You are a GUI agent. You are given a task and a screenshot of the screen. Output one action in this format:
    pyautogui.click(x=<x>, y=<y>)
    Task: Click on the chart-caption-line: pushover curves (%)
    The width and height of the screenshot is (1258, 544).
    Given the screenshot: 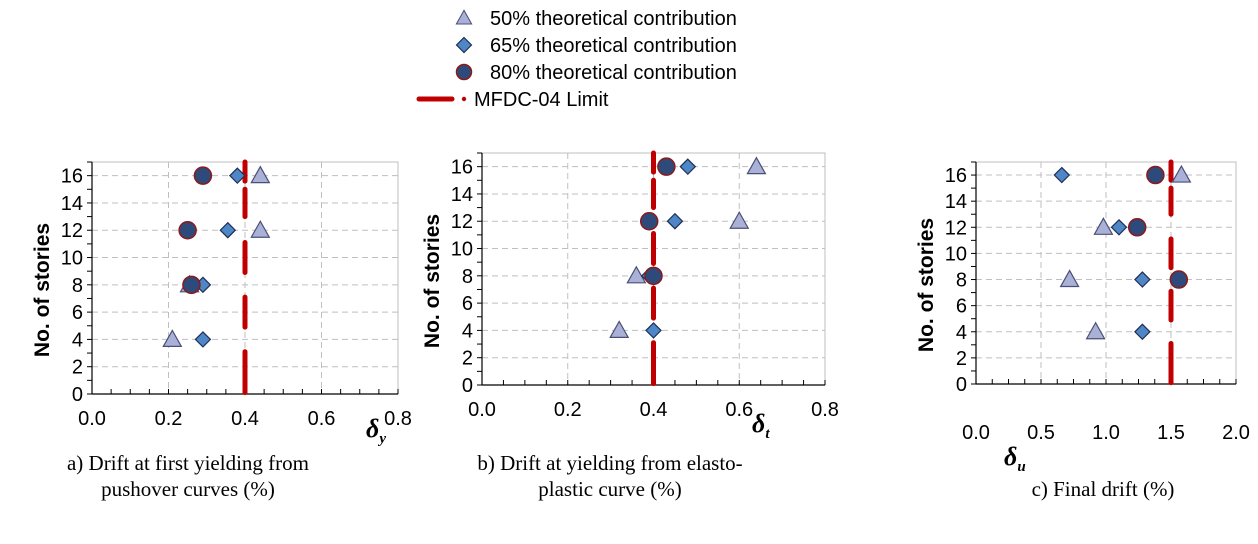 What is the action you would take?
    pyautogui.click(x=188, y=489)
    